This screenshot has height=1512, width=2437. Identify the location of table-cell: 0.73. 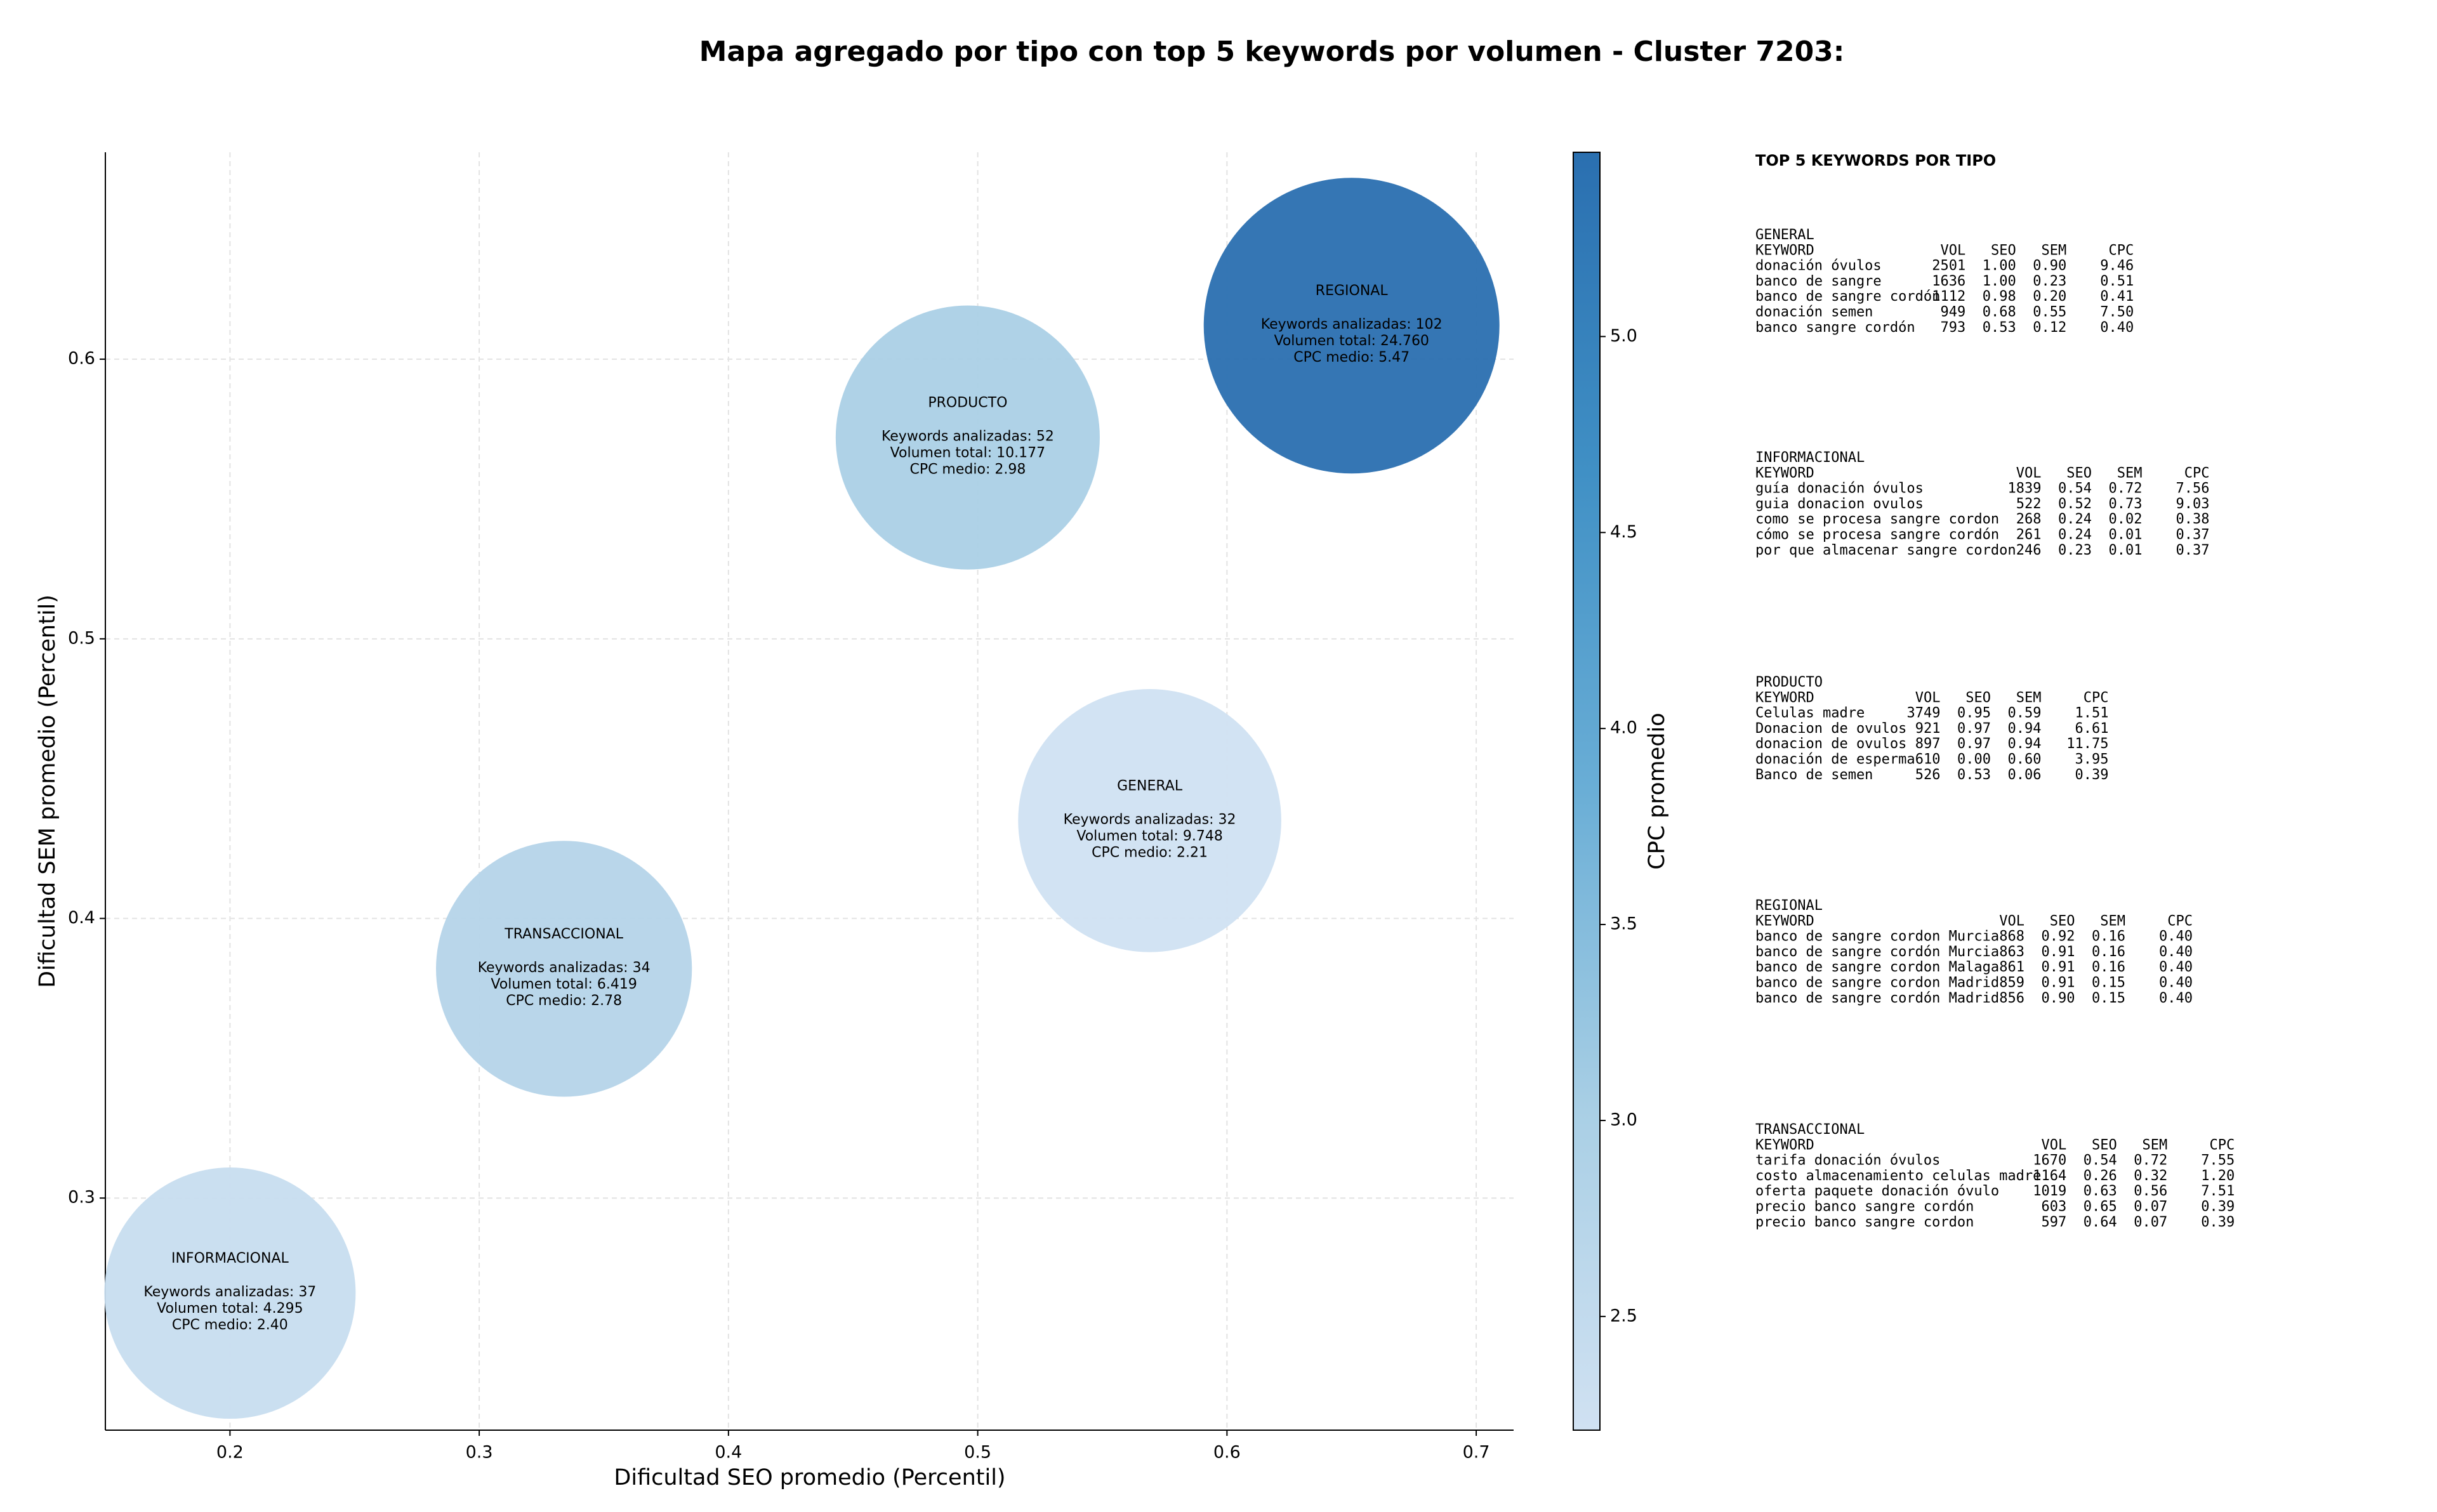
(2126, 504).